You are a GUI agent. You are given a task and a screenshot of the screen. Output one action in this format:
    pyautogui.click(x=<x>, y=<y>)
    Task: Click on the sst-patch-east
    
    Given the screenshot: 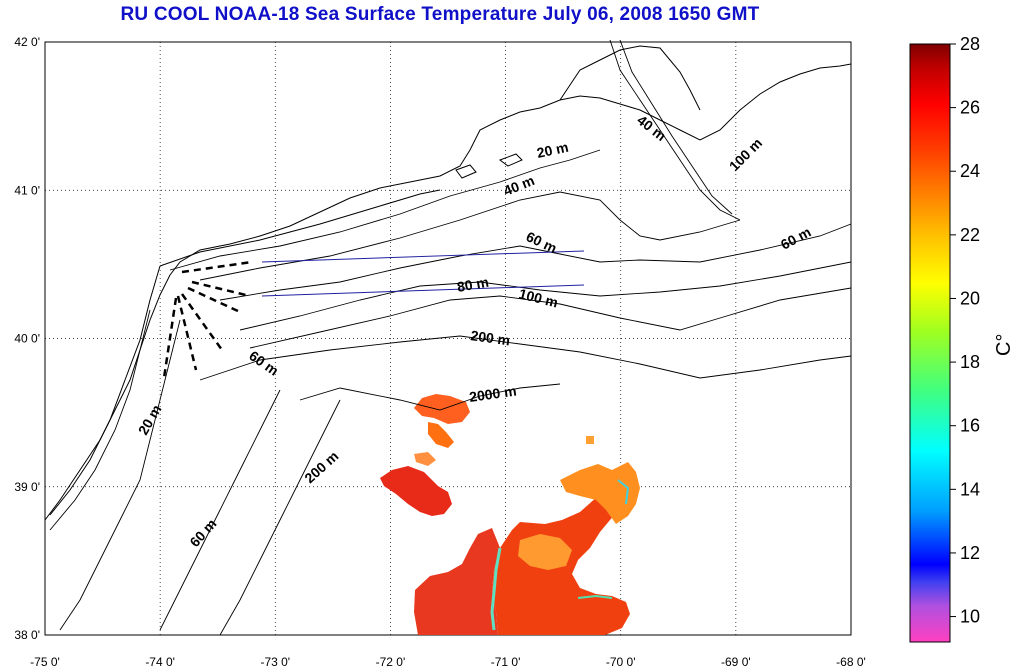 What is the action you would take?
    pyautogui.click(x=600, y=493)
    